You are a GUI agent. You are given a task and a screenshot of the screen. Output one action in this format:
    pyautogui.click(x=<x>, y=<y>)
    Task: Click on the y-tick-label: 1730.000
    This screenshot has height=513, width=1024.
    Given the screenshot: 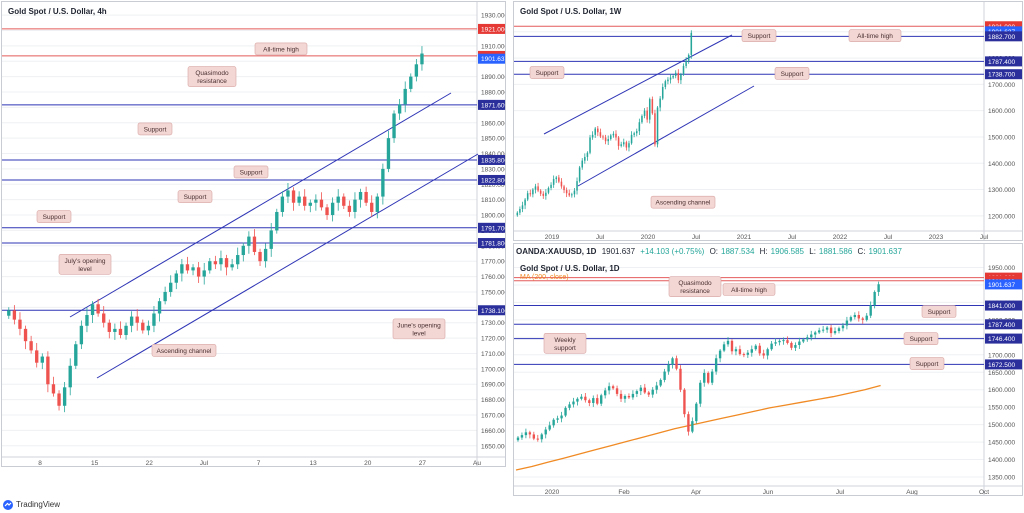 What is the action you would take?
    pyautogui.click(x=493, y=323)
    